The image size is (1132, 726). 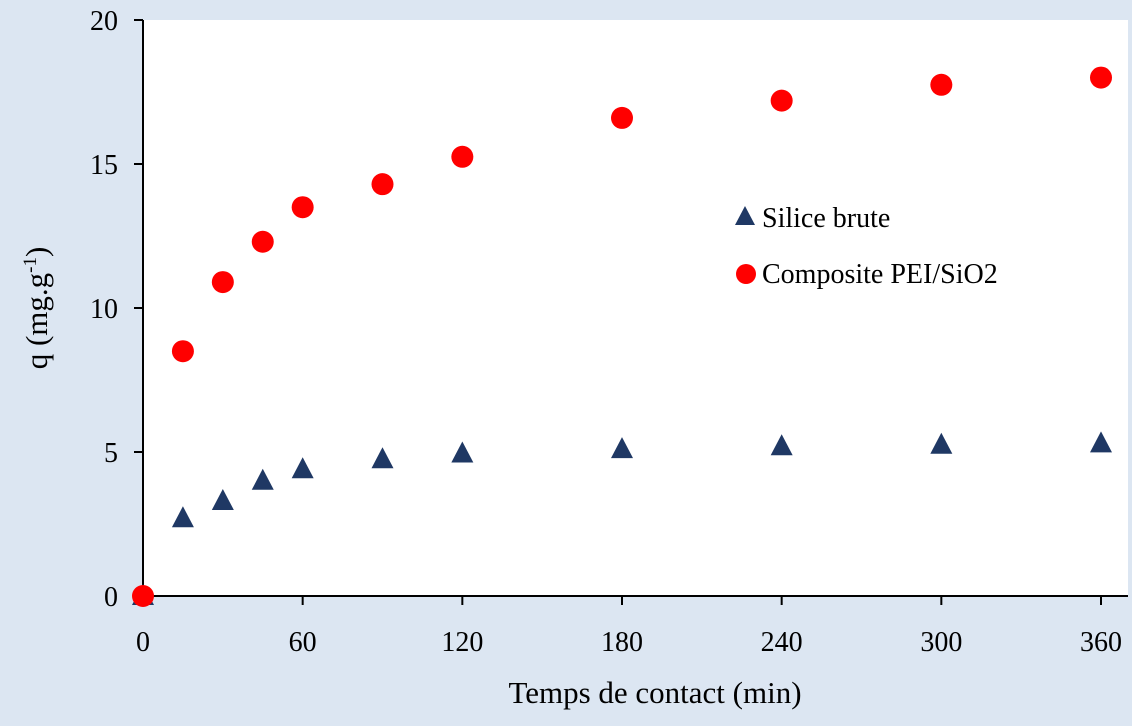 I want to click on x-axis-title: Temps de contact (min), so click(x=654, y=692).